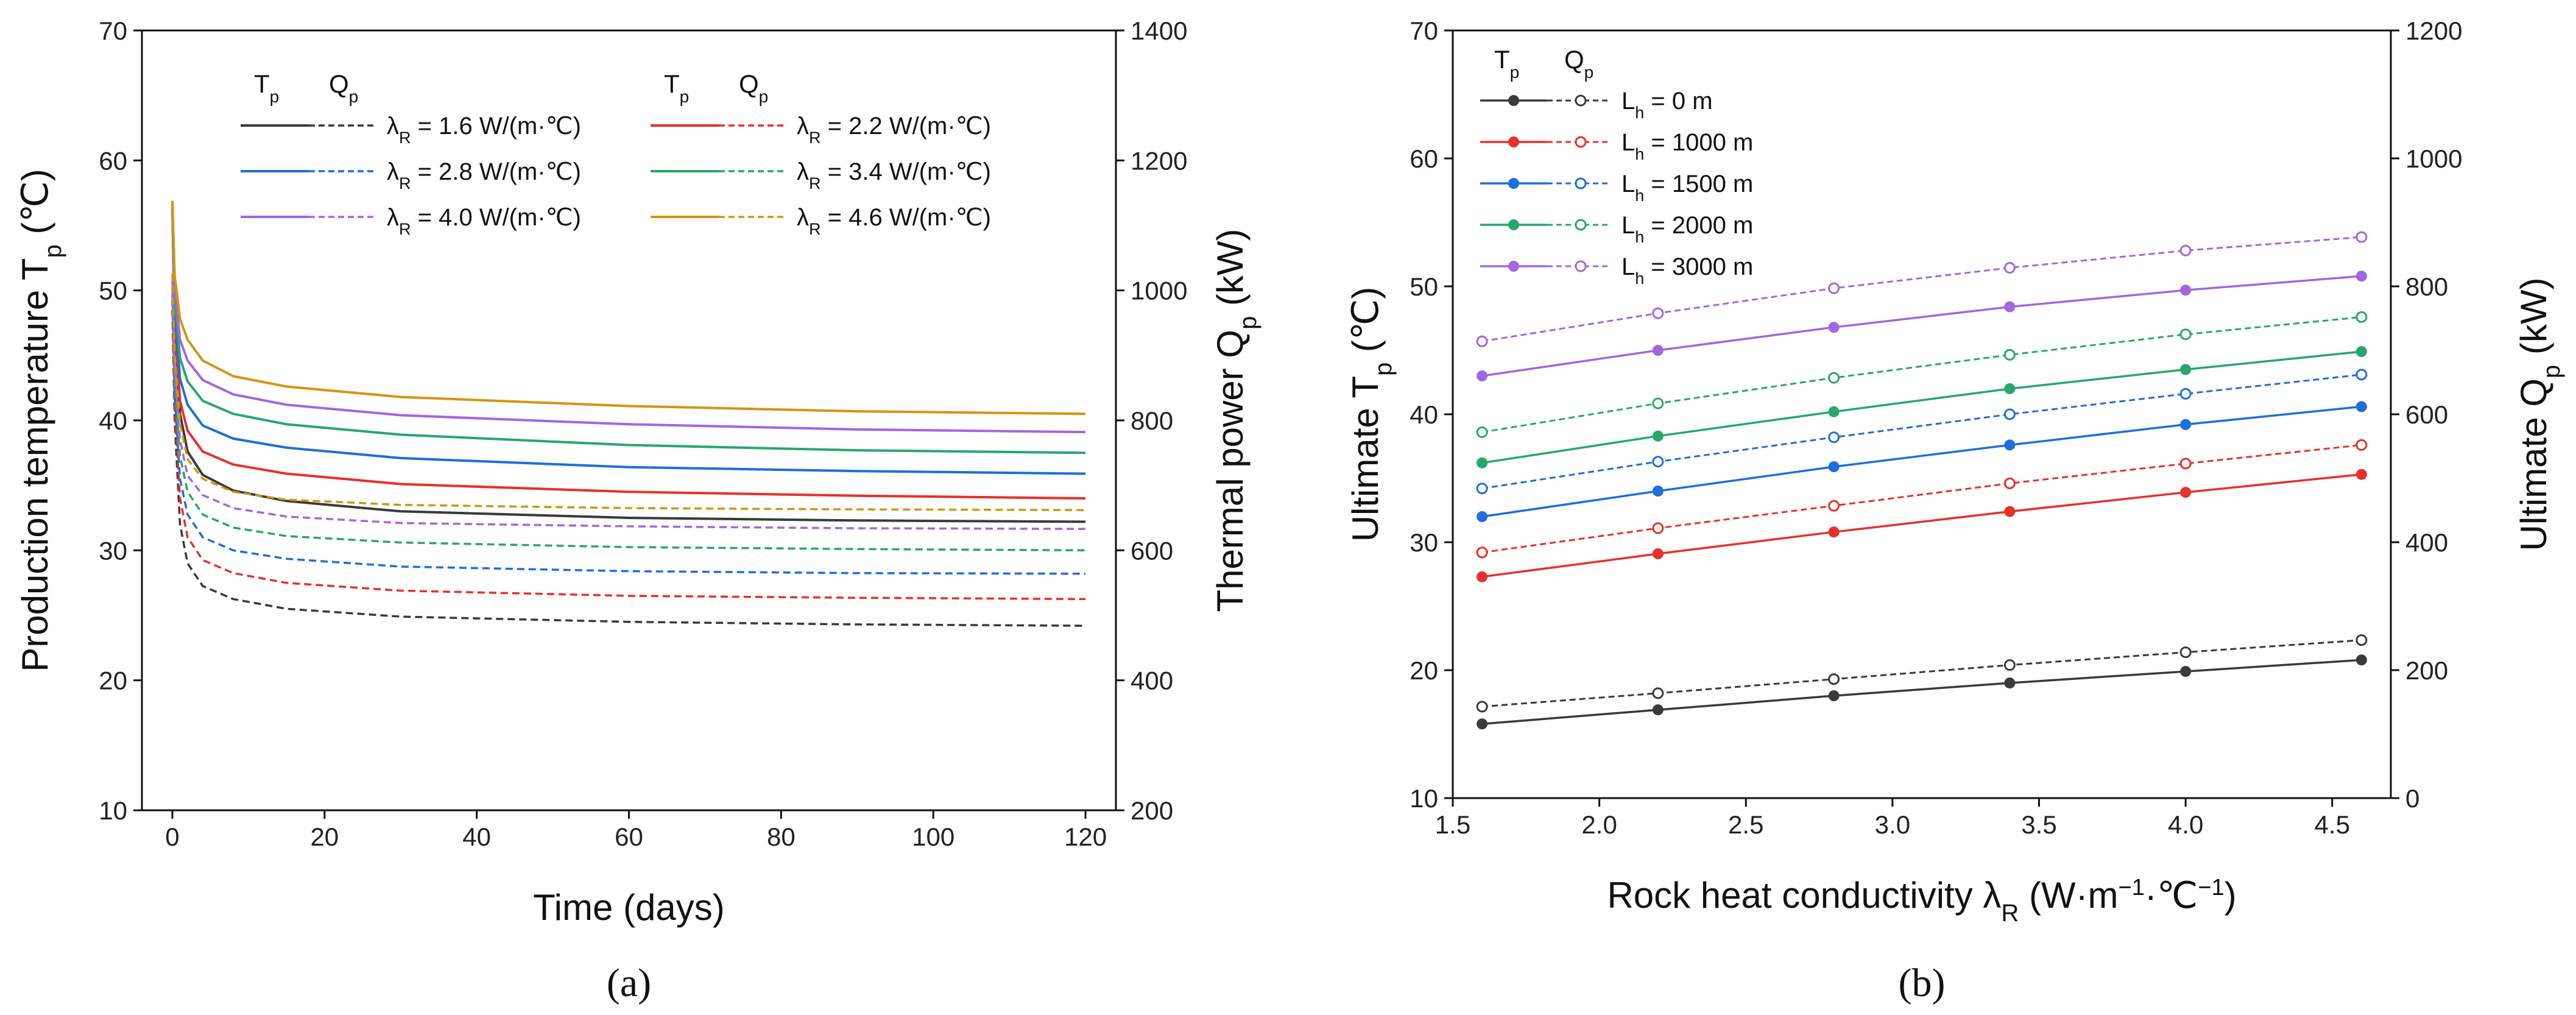  I want to click on legend-label: λR = 4.6 W/(m·℃), so click(894, 221).